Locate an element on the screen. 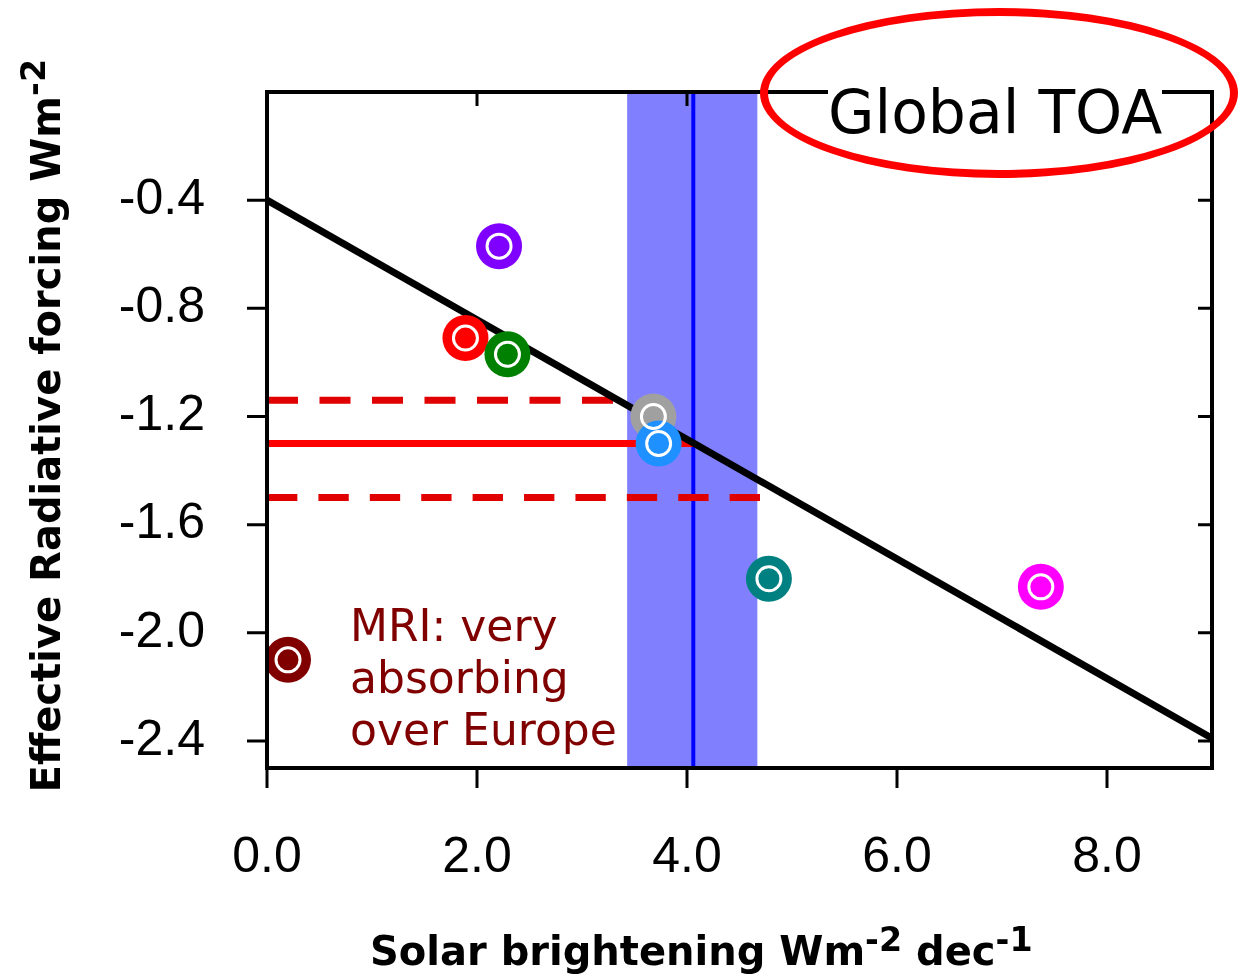  x-tick-label: 6.0 is located at coordinates (897, 854).